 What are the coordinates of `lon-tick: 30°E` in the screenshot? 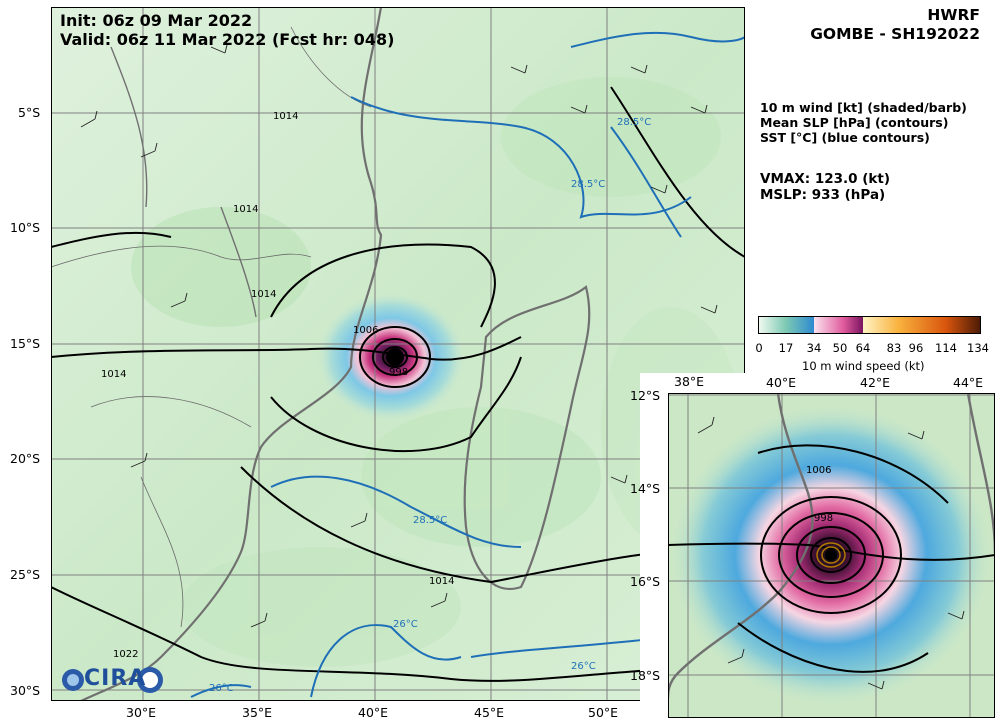 It's located at (141, 712).